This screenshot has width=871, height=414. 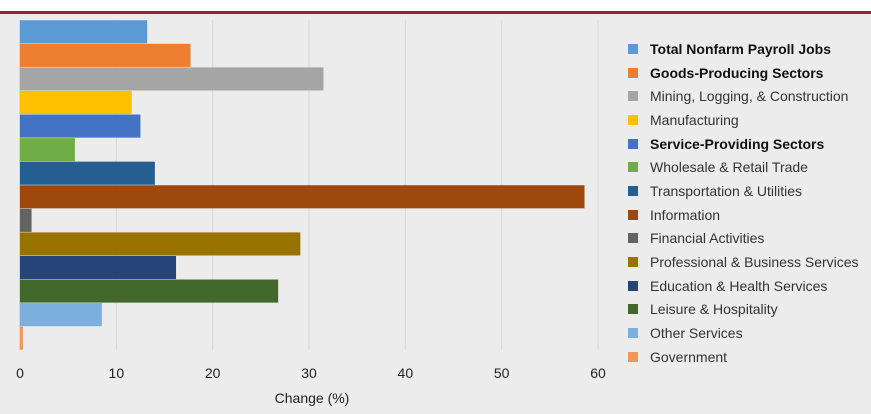 I want to click on legend-label: Government, so click(x=689, y=356).